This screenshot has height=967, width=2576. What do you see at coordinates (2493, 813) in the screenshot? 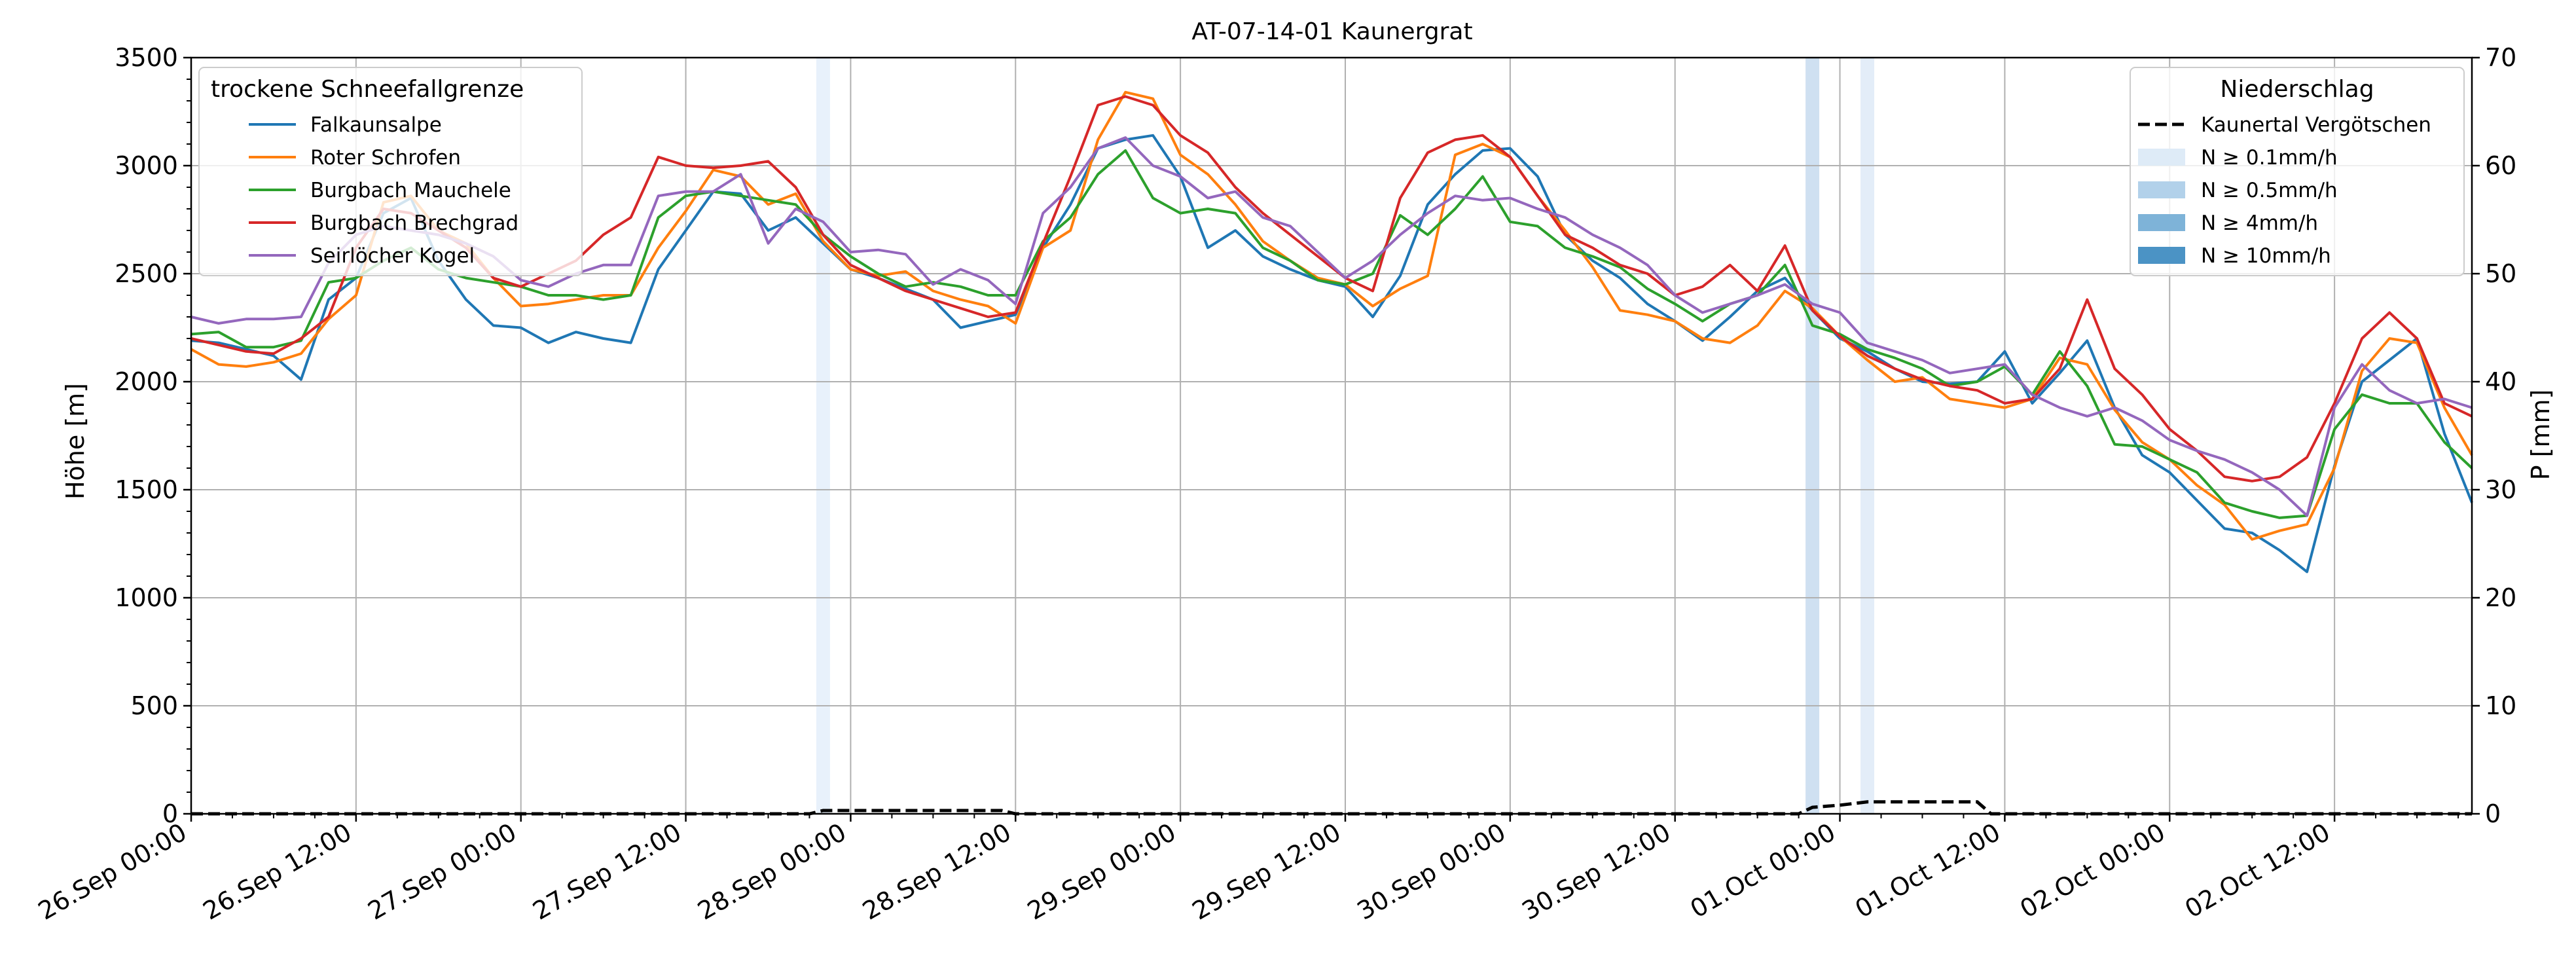
I see `y2-tick-label: 0` at bounding box center [2493, 813].